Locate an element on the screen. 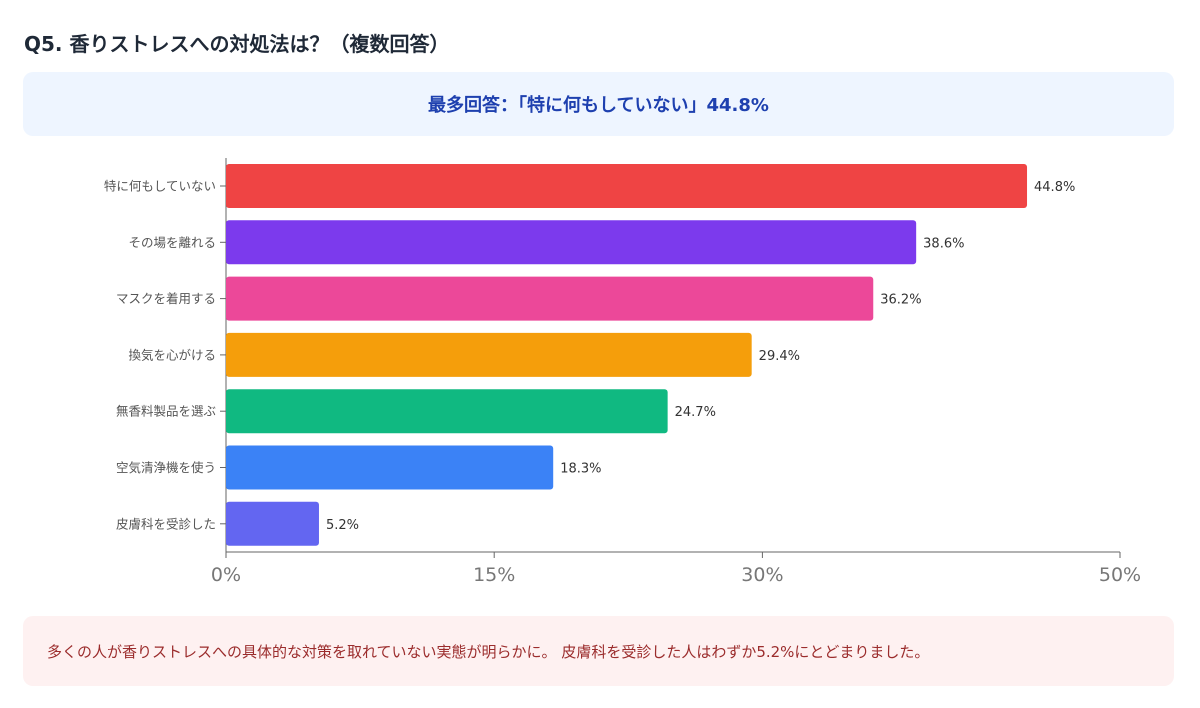 The height and width of the screenshot is (708, 1200). value-label: 44.8% is located at coordinates (1054, 187).